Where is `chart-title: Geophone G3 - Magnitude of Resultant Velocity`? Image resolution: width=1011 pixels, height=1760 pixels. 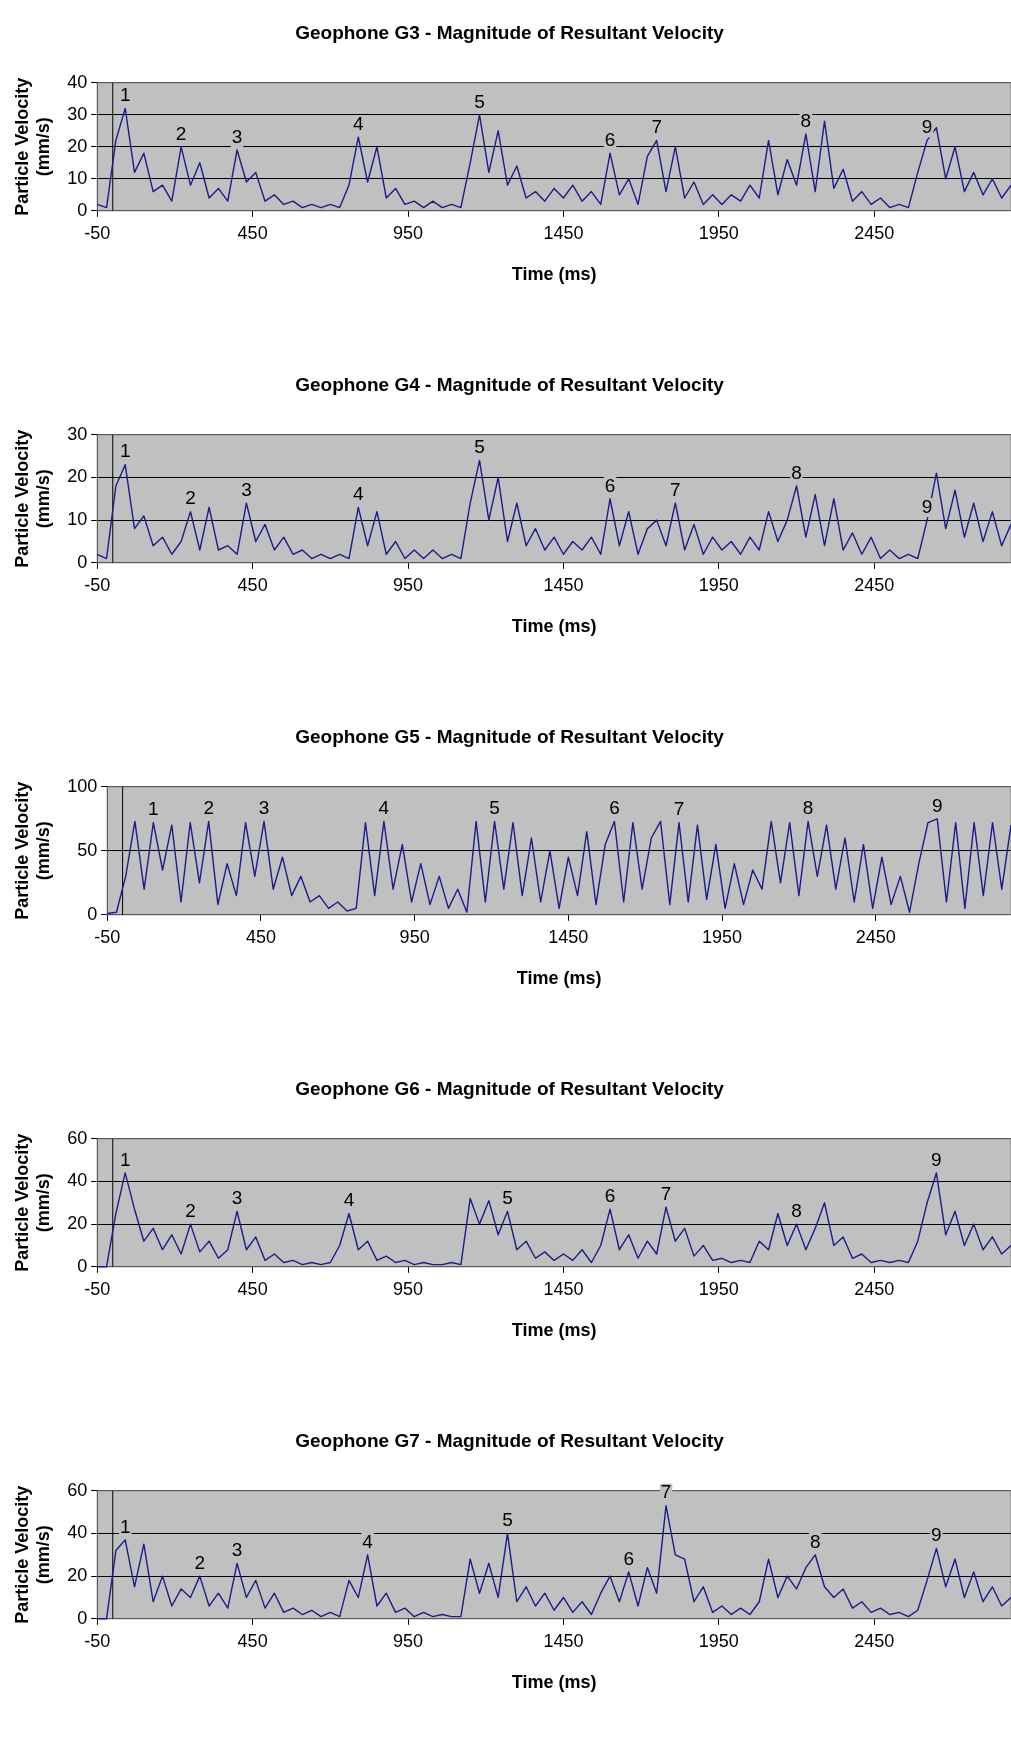 chart-title: Geophone G3 - Magnitude of Resultant Velocity is located at coordinates (510, 32).